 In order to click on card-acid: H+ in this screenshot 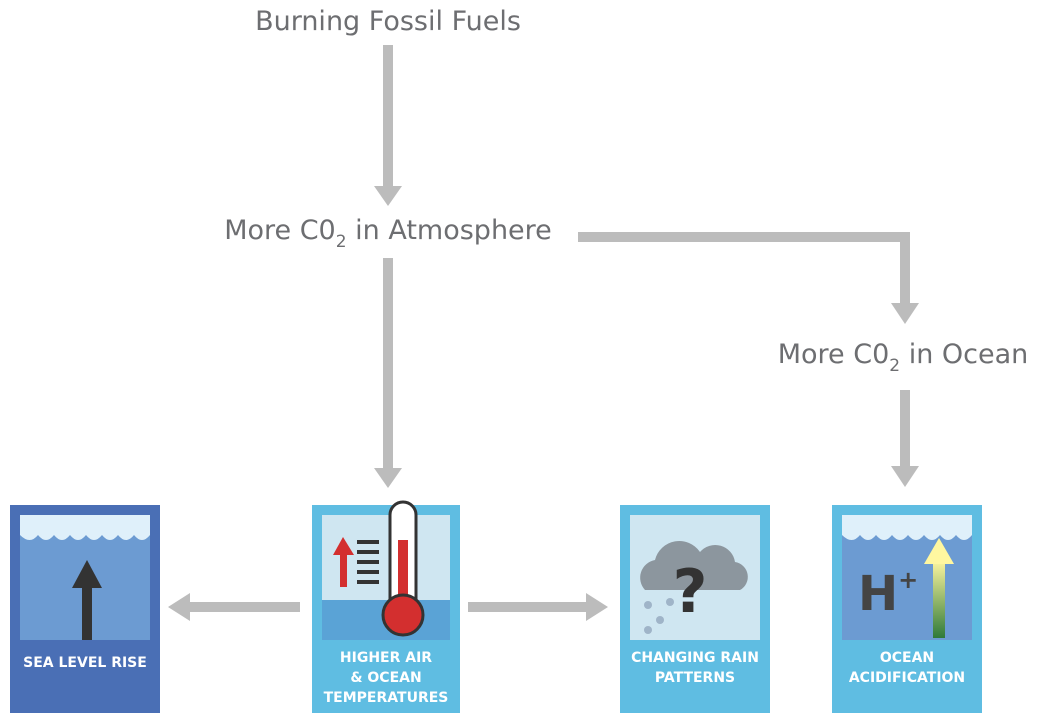, I will do `click(907, 609)`.